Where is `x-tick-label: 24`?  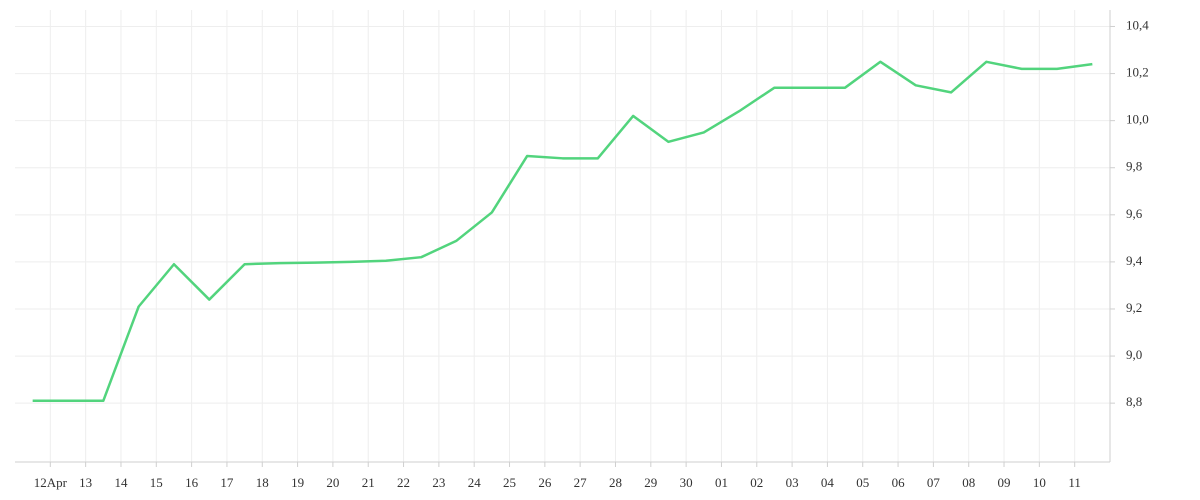 x-tick-label: 24 is located at coordinates (475, 482).